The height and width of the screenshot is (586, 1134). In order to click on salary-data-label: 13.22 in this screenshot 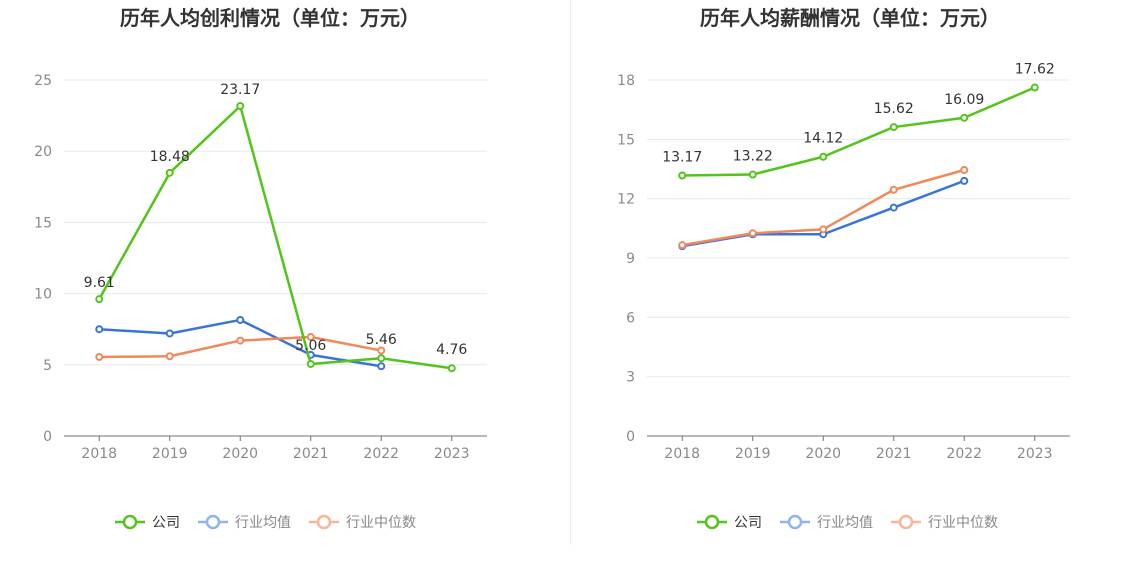, I will do `click(753, 157)`.